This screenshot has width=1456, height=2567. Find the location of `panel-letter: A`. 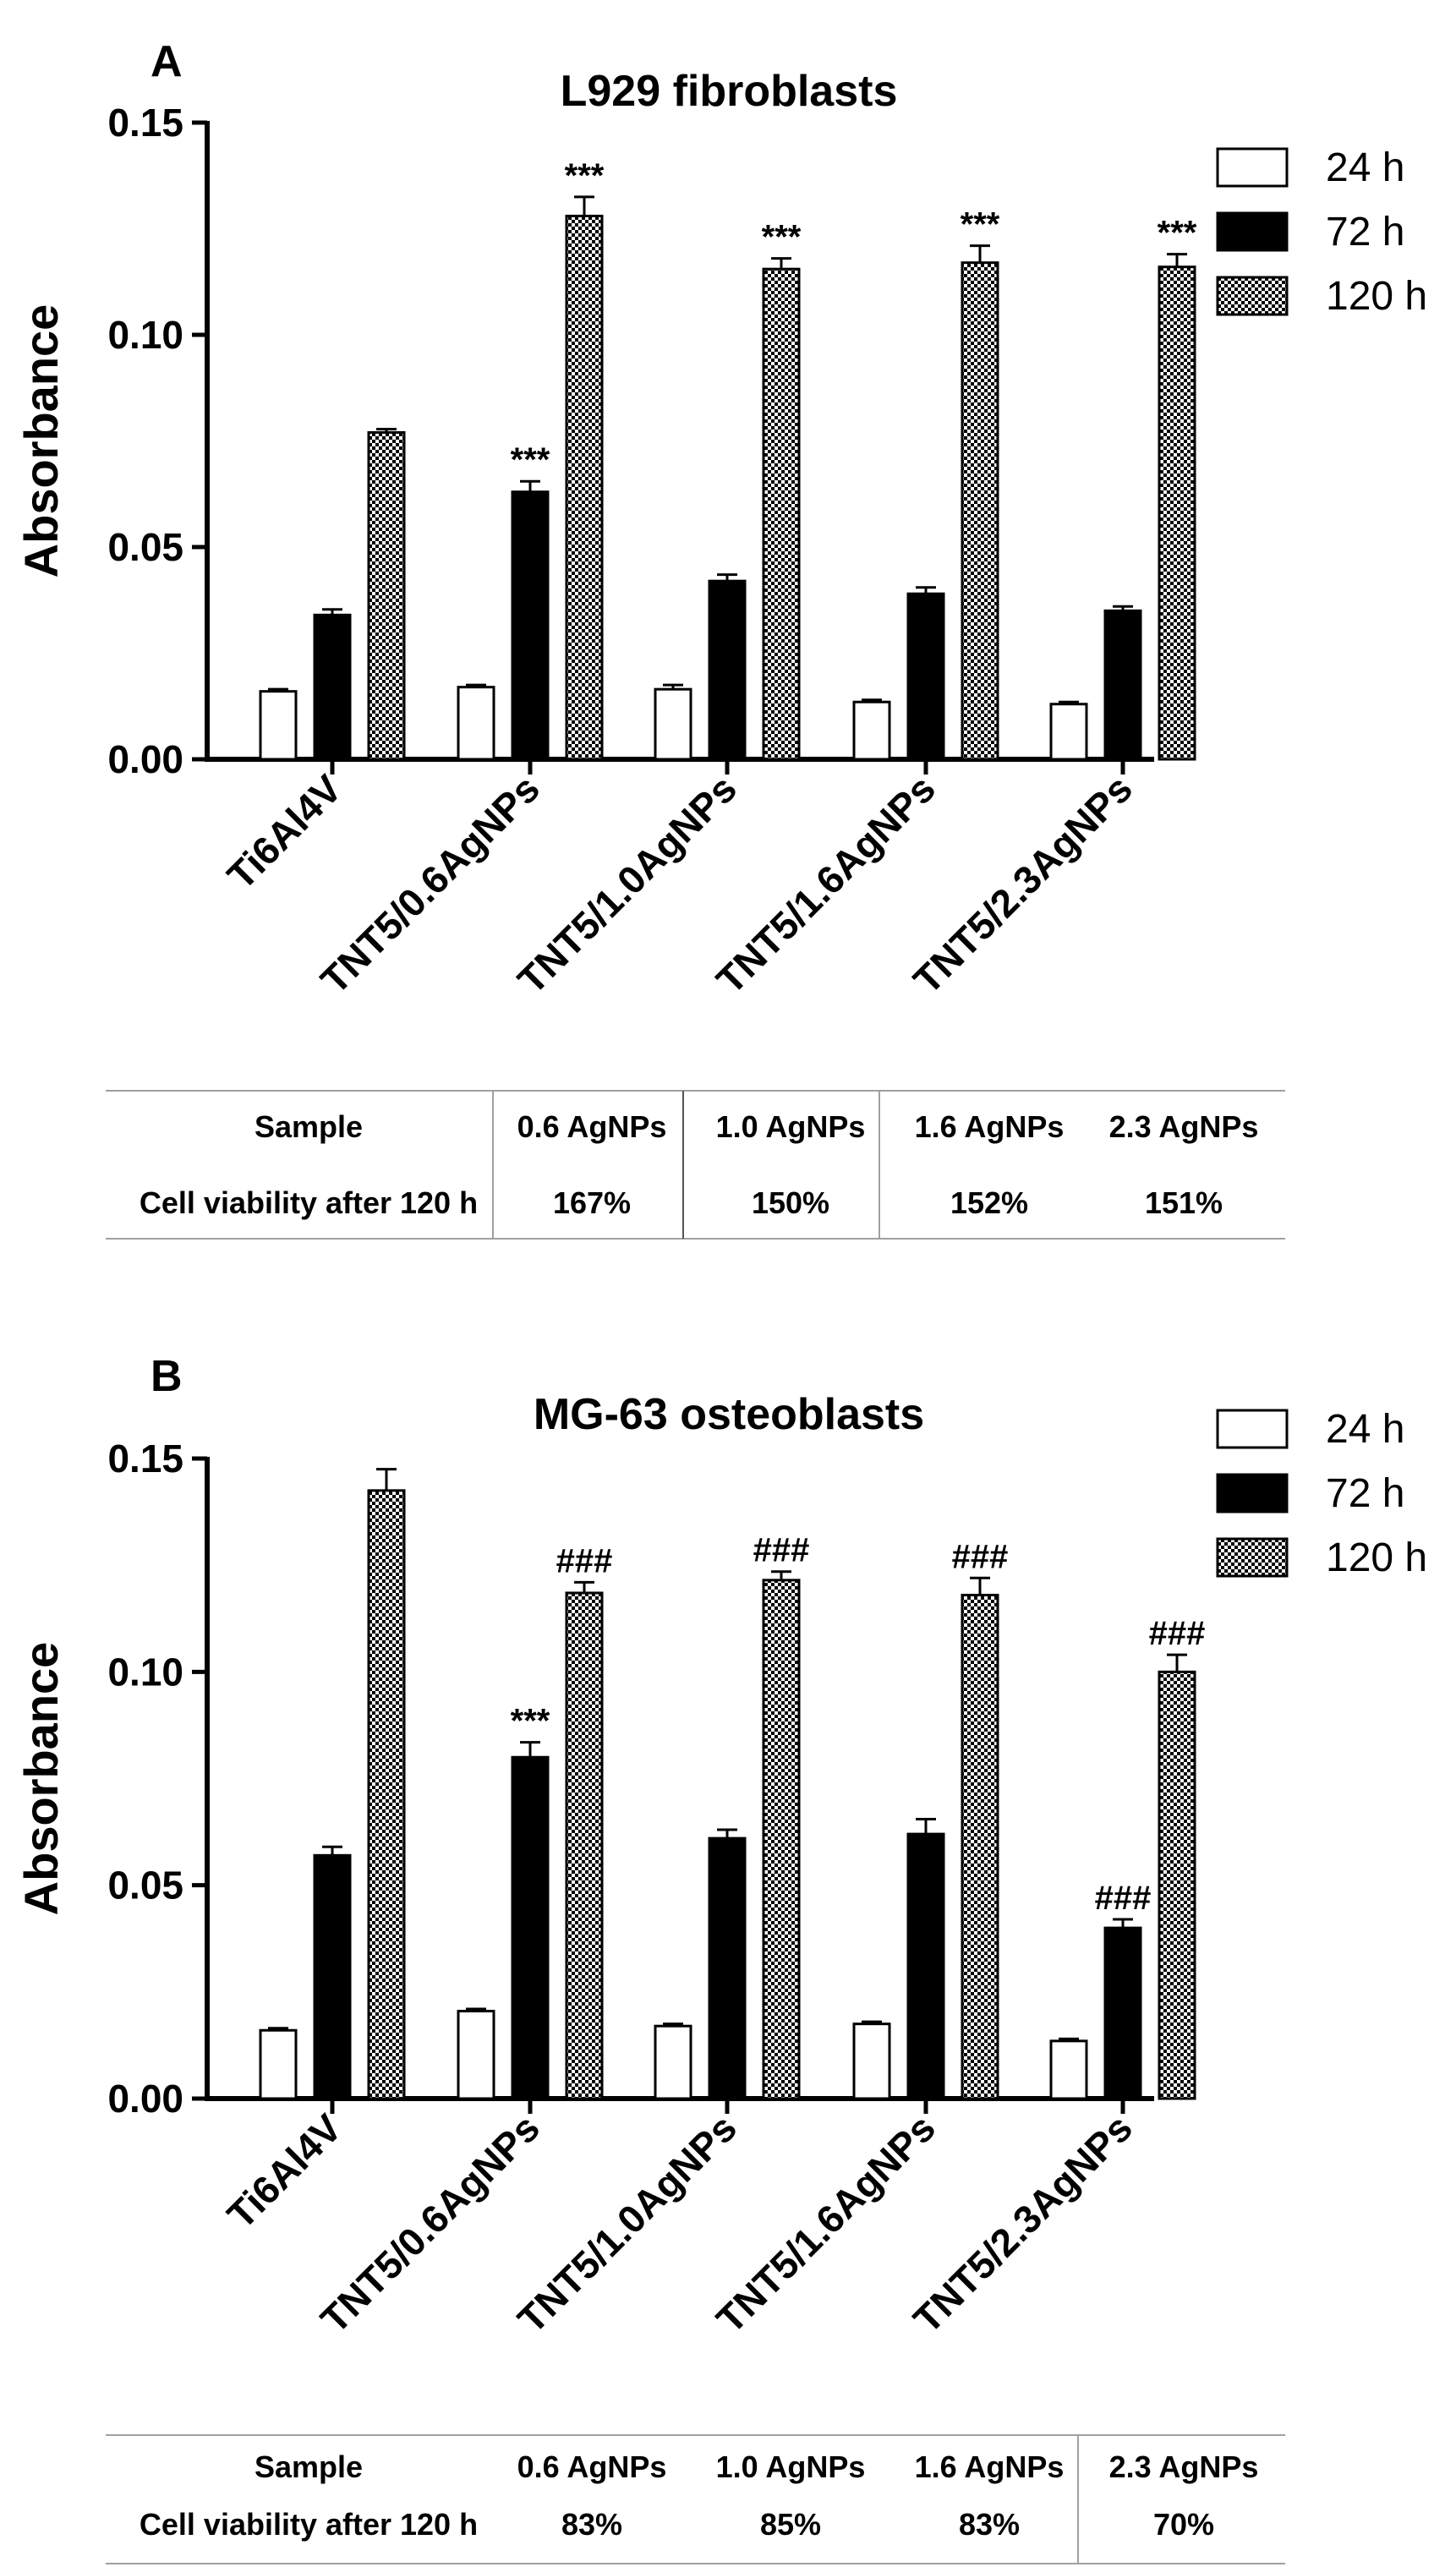

panel-letter: A is located at coordinates (167, 61).